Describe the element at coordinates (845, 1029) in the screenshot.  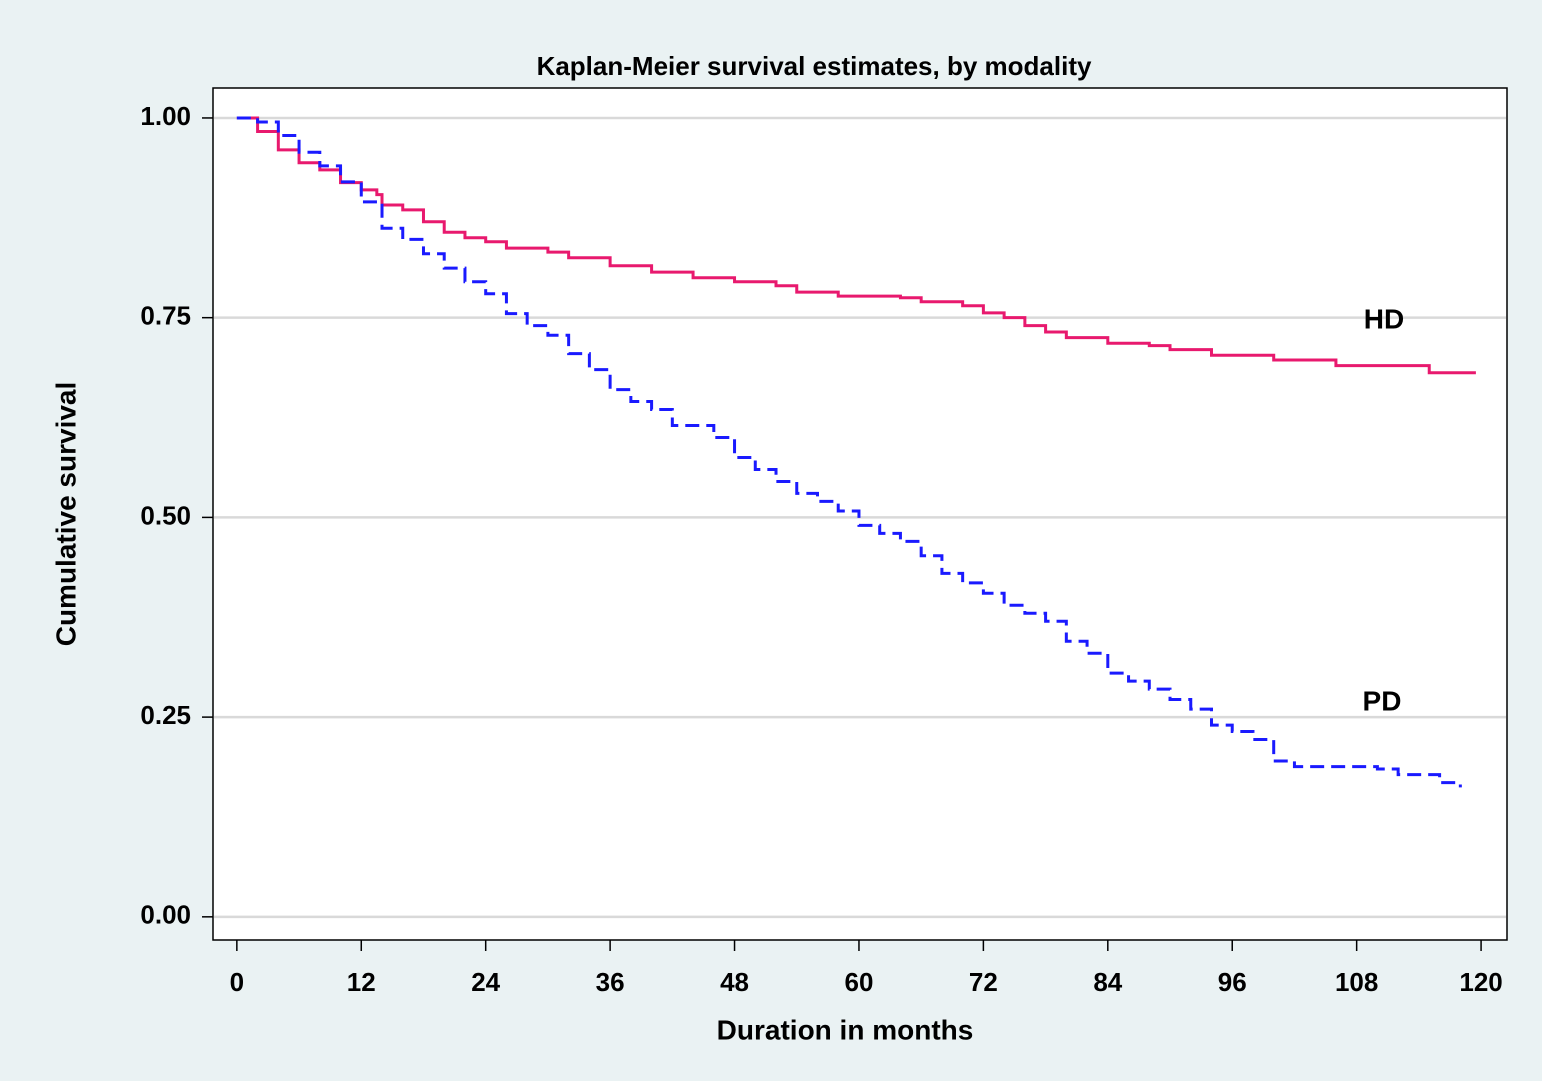
I see `x-axis-label: Duration in months` at that location.